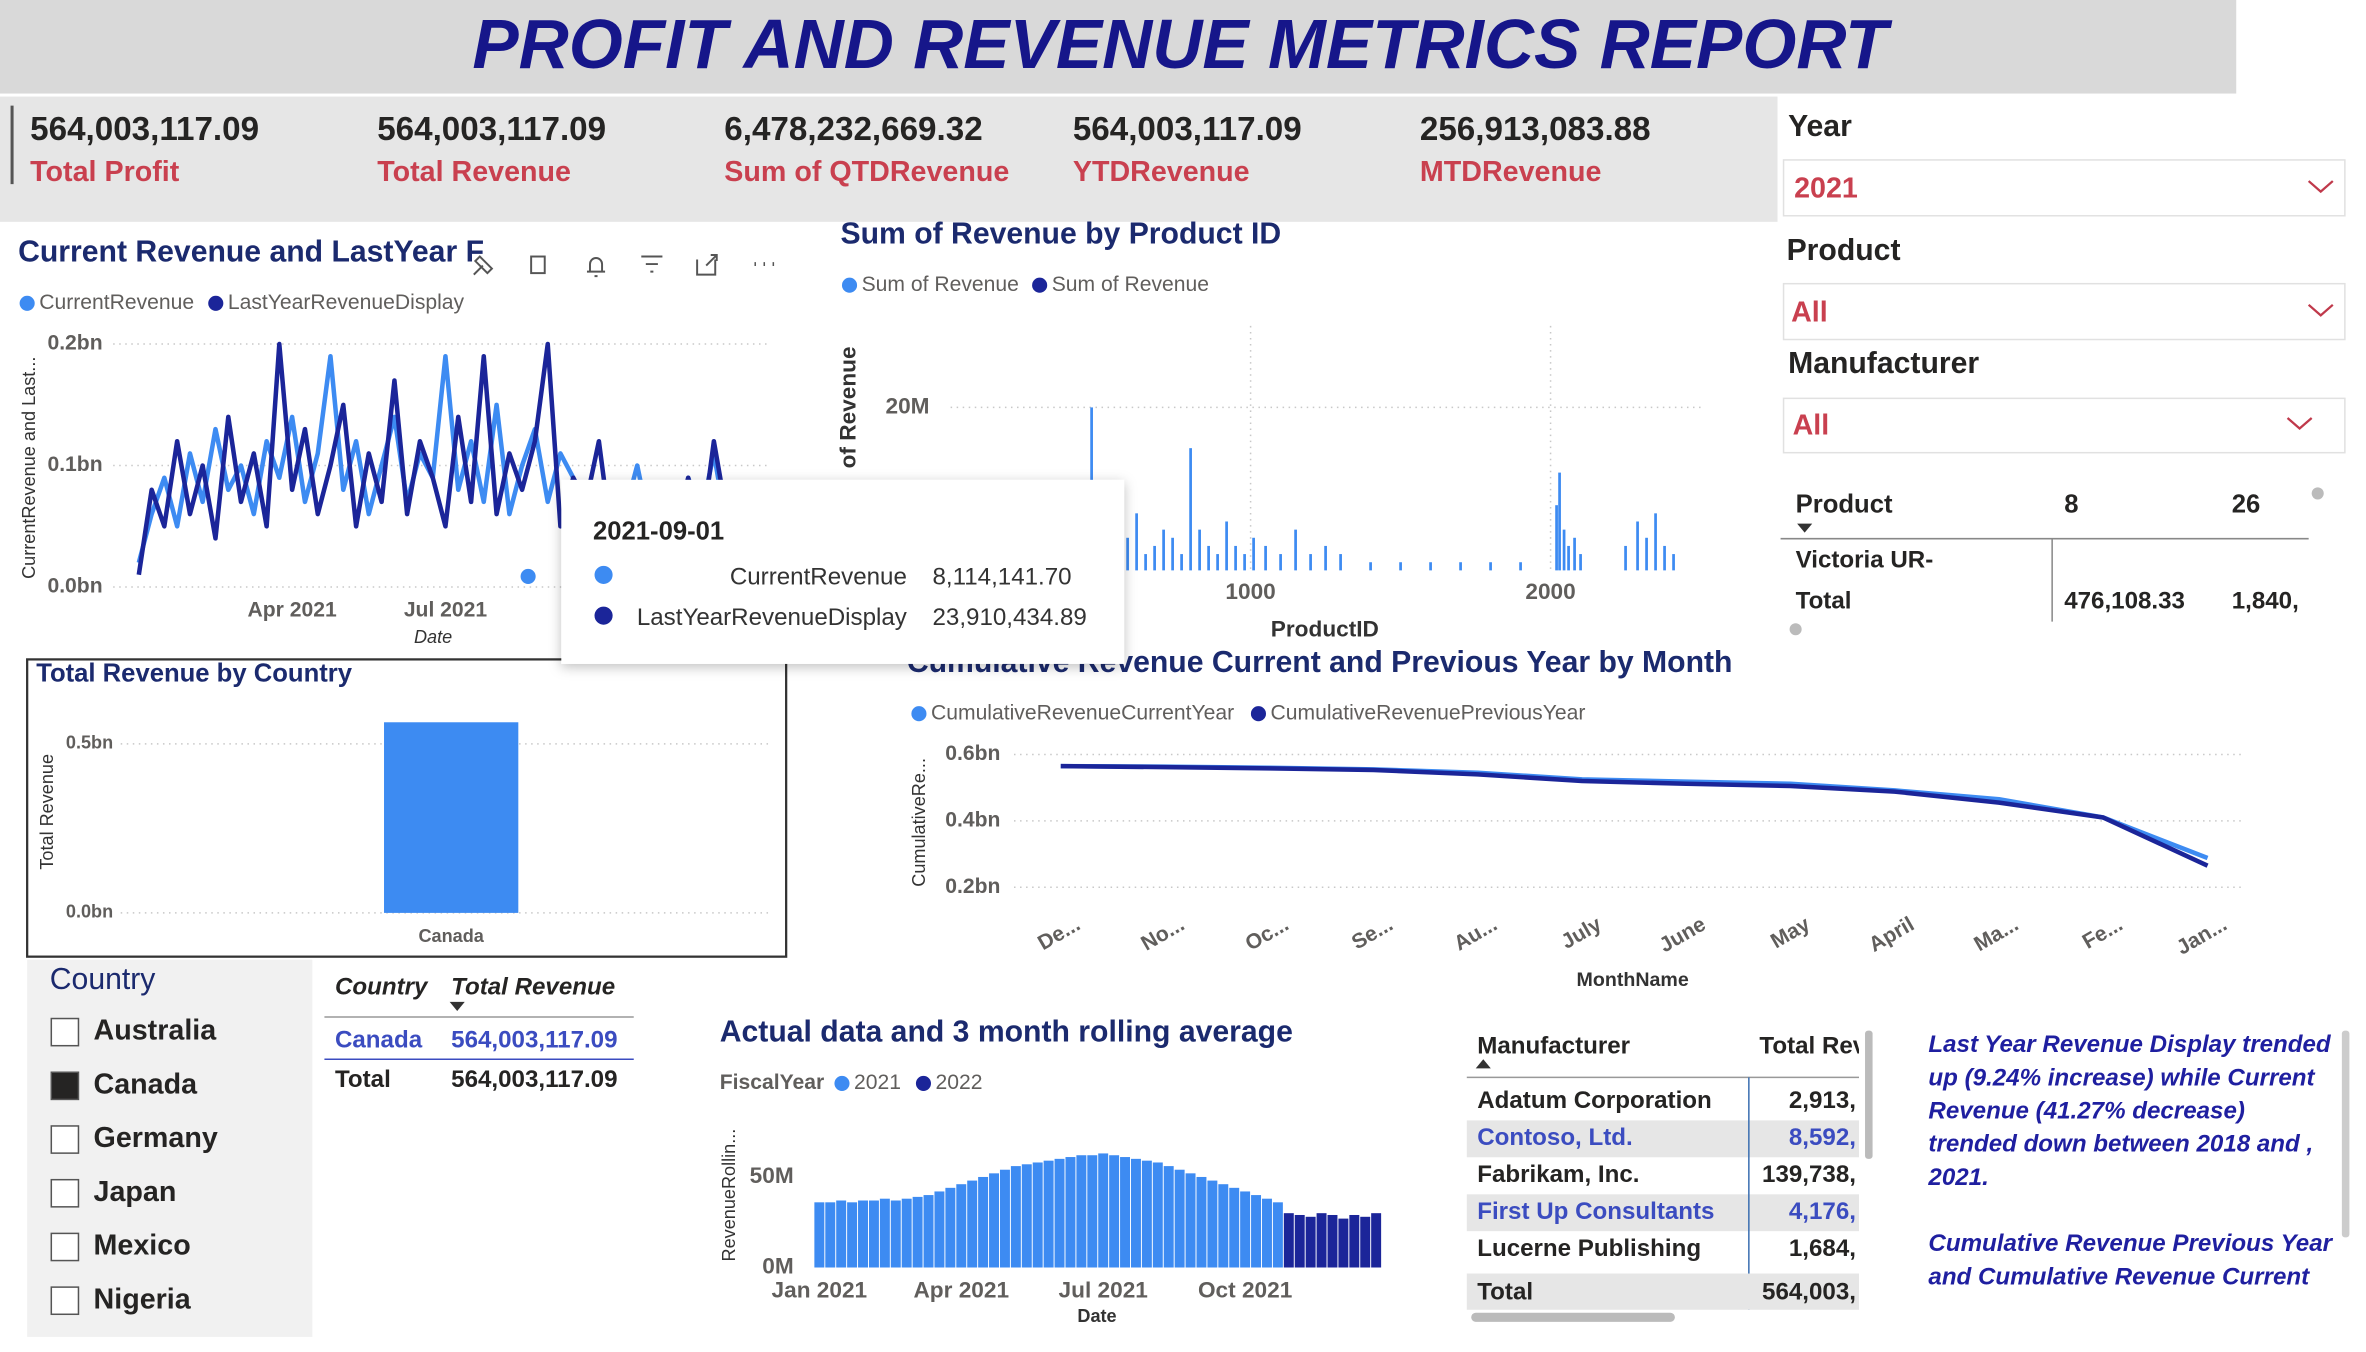 Image resolution: width=2366 pixels, height=1352 pixels. Describe the element at coordinates (2071, 504) in the screenshot. I see `matrix-header: 8` at that location.